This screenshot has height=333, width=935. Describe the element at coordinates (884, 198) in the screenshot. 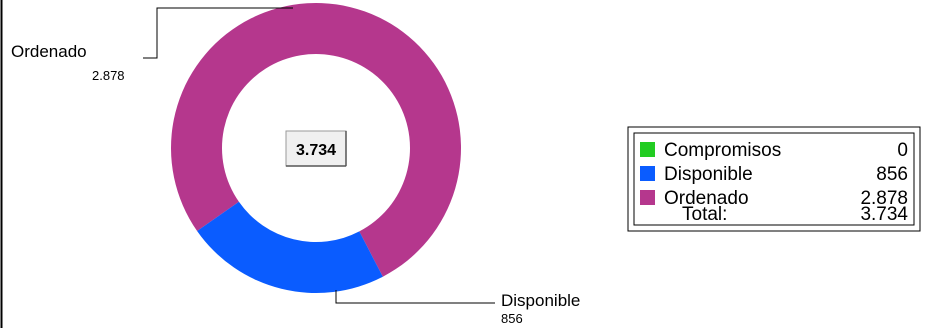

I see `legend-value-ordenado: 2.878` at that location.